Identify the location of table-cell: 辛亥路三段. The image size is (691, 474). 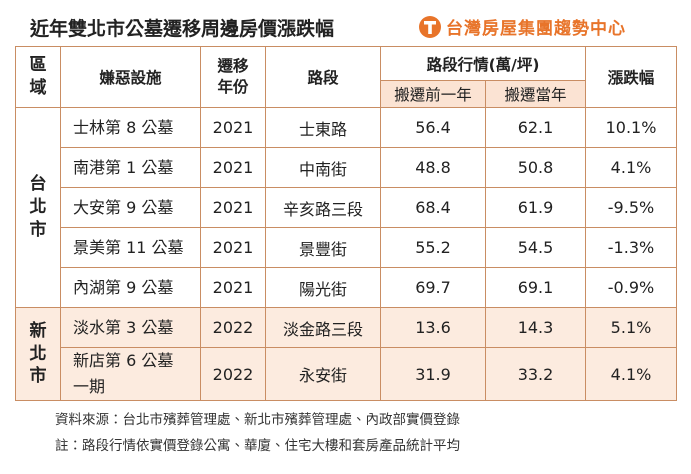
(323, 207).